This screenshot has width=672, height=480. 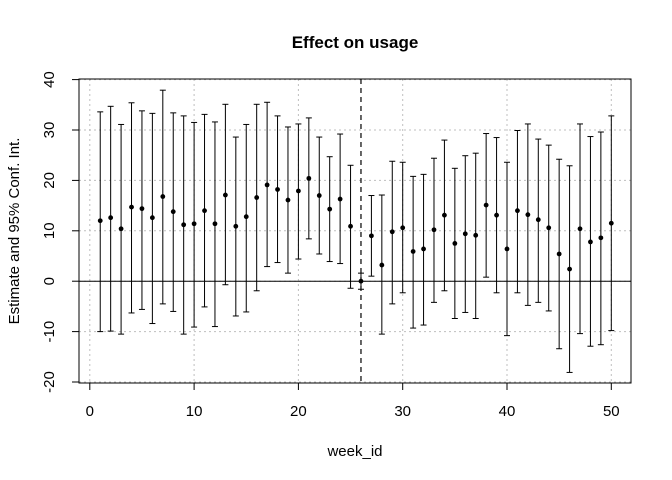 I want to click on y-tick-label: 20, so click(x=49, y=180).